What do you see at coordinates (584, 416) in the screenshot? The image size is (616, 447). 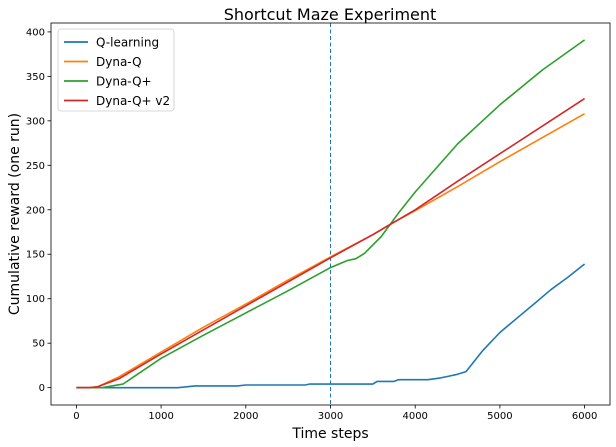 I see `x-tick-label-6: 6000` at bounding box center [584, 416].